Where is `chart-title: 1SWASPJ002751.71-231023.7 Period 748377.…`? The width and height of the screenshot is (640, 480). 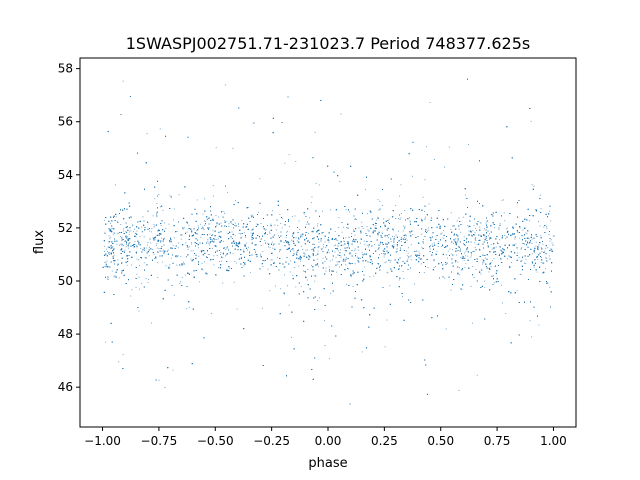
chart-title: 1SWASPJ002751.71-231023.7 Period 748377.… is located at coordinates (328, 43).